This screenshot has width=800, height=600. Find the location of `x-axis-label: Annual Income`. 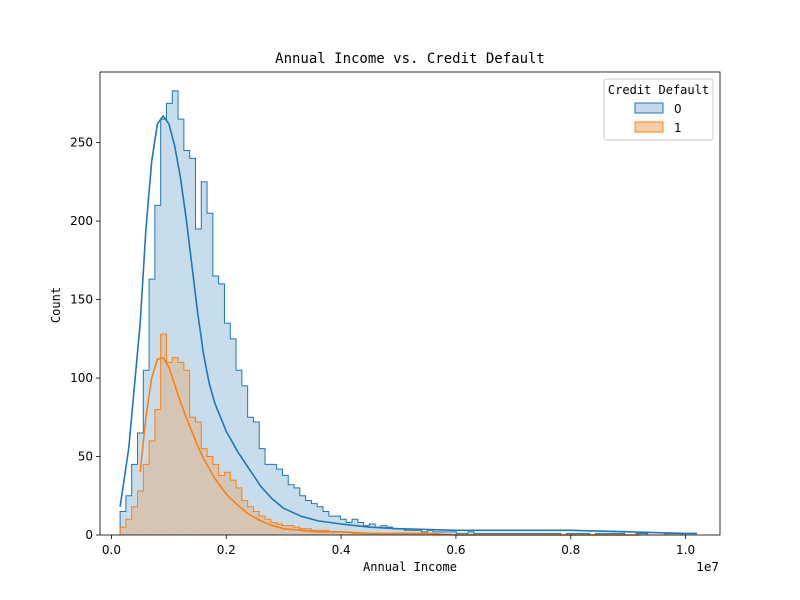

x-axis-label: Annual Income is located at coordinates (410, 567).